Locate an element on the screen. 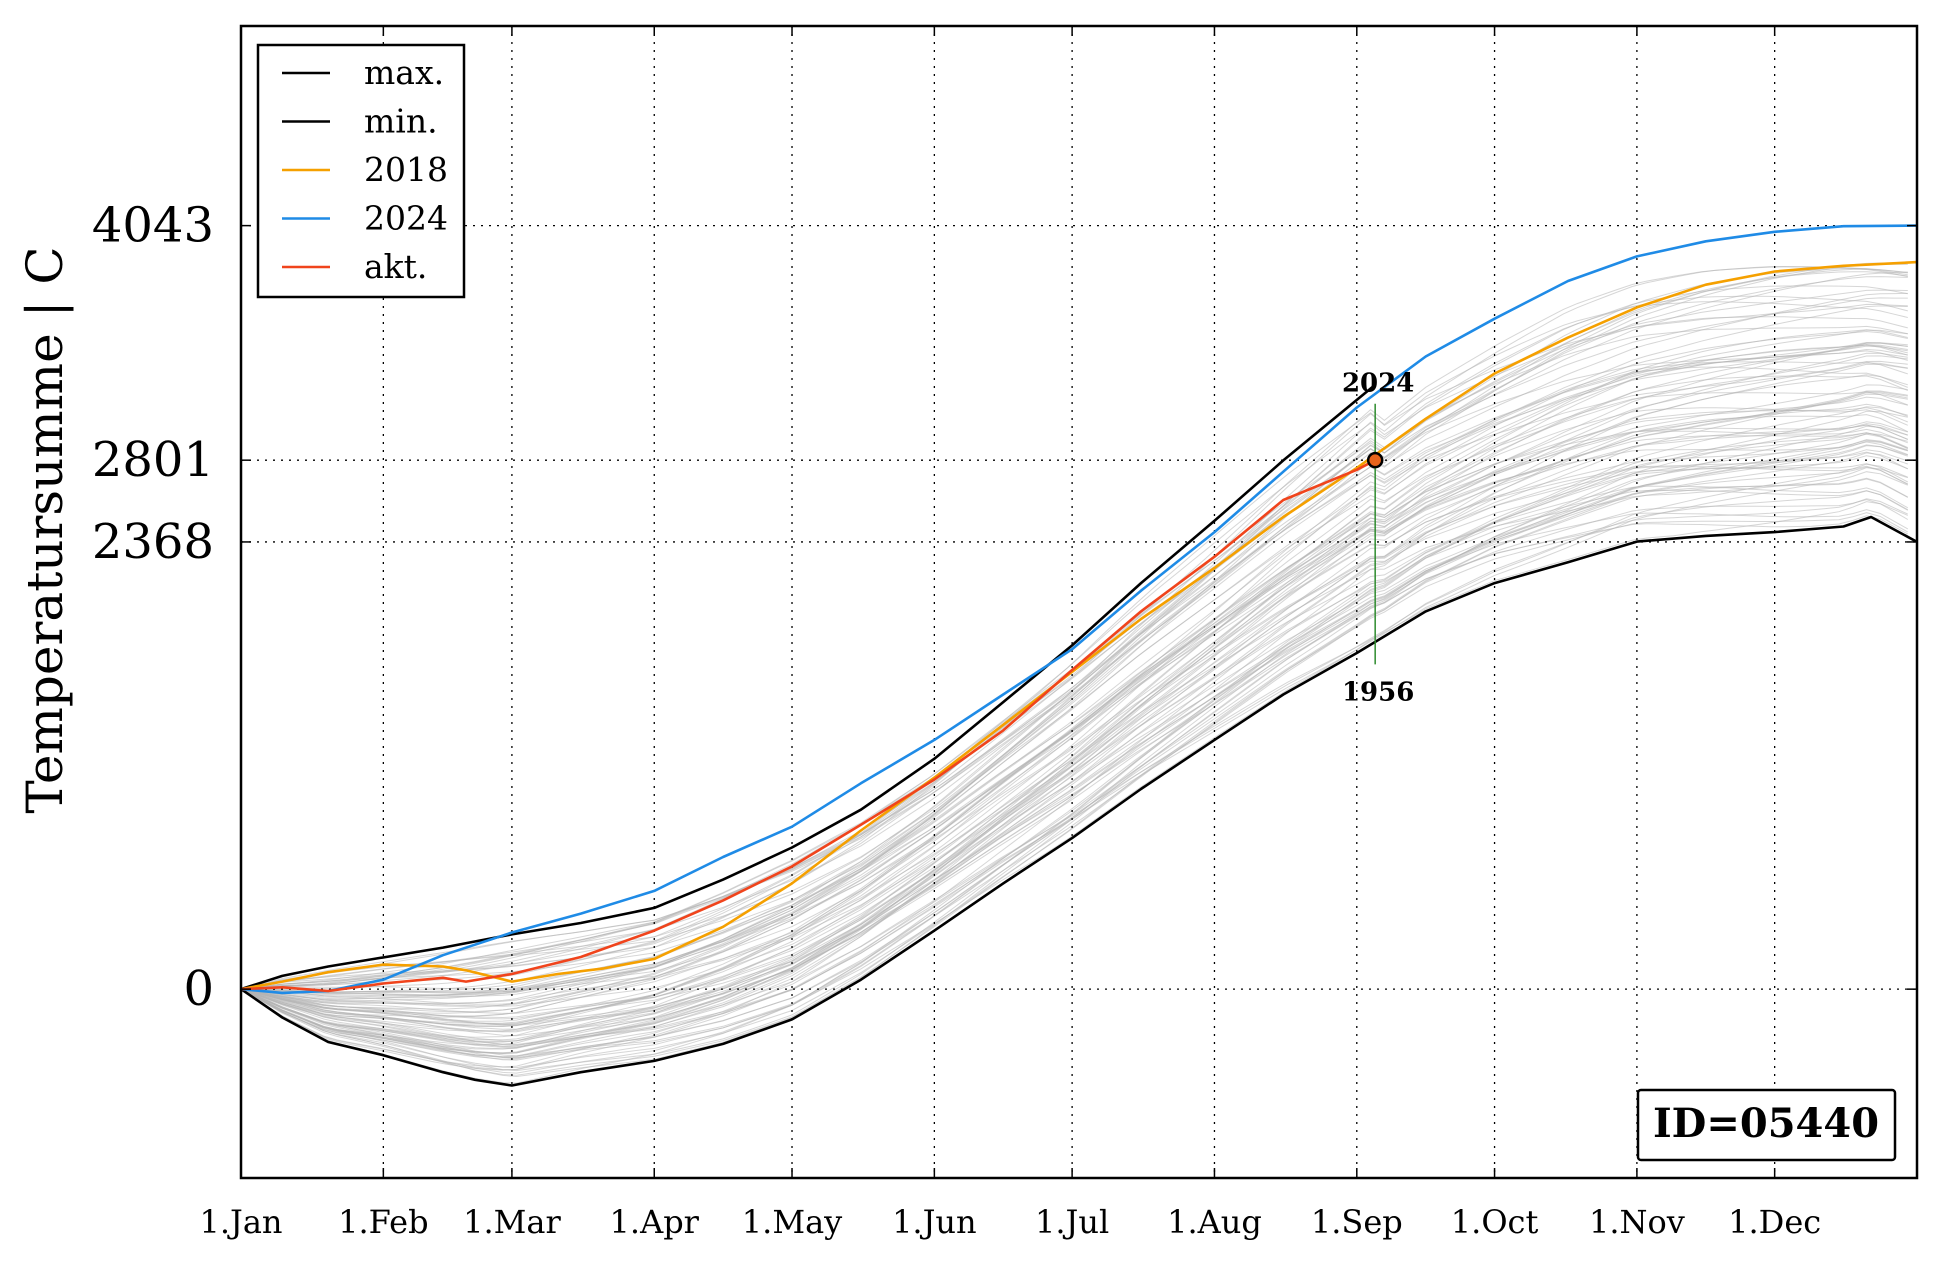 The width and height of the screenshot is (1942, 1262). y-tick-label: 2368 is located at coordinates (153, 542).